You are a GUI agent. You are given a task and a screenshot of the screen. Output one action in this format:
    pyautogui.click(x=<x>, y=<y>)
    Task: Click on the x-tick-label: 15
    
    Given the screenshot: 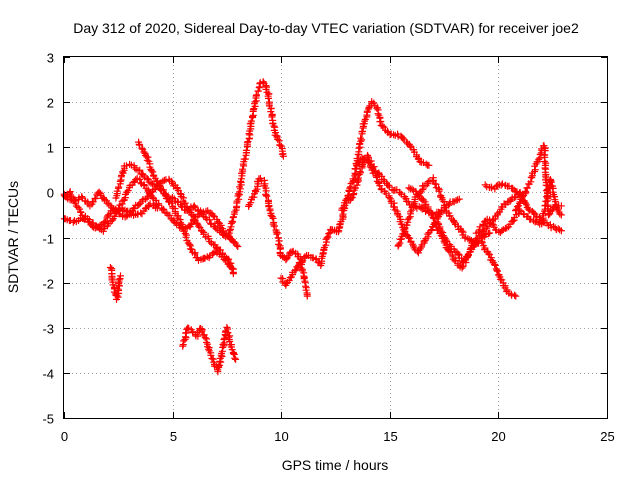 What is the action you would take?
    pyautogui.click(x=390, y=436)
    